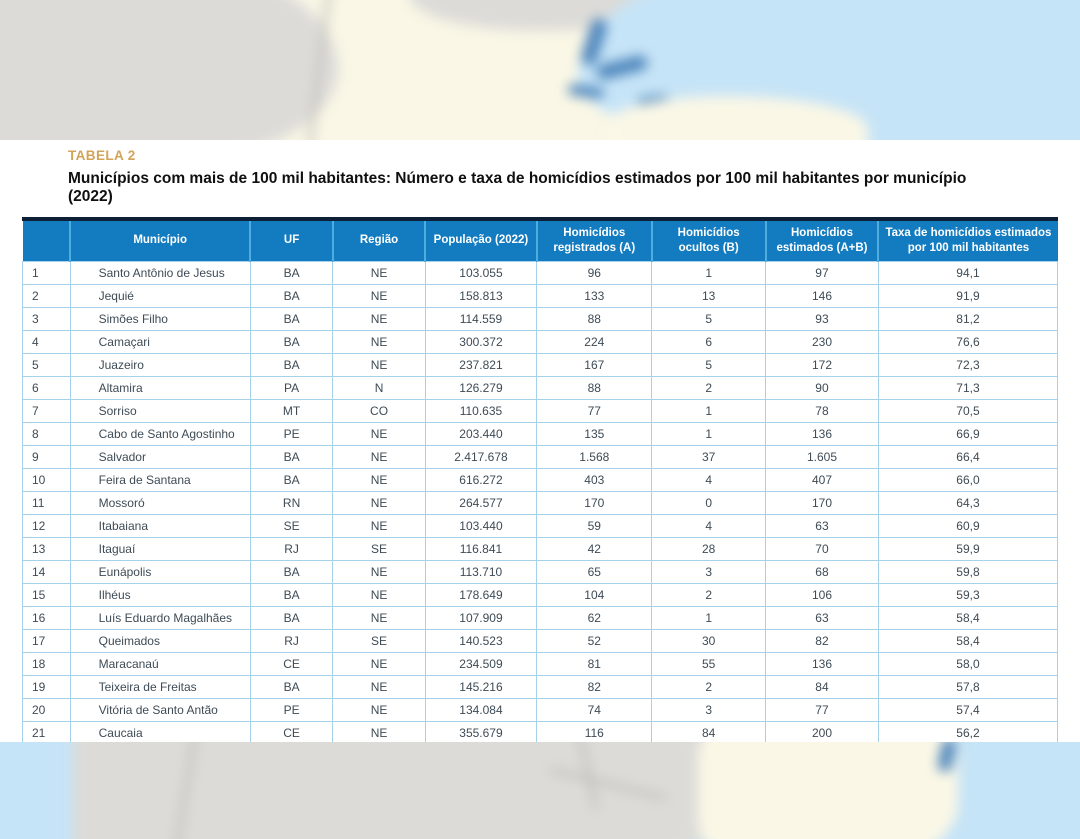 This screenshot has height=839, width=1080. What do you see at coordinates (46, 525) in the screenshot?
I see `cell-rank: 12` at bounding box center [46, 525].